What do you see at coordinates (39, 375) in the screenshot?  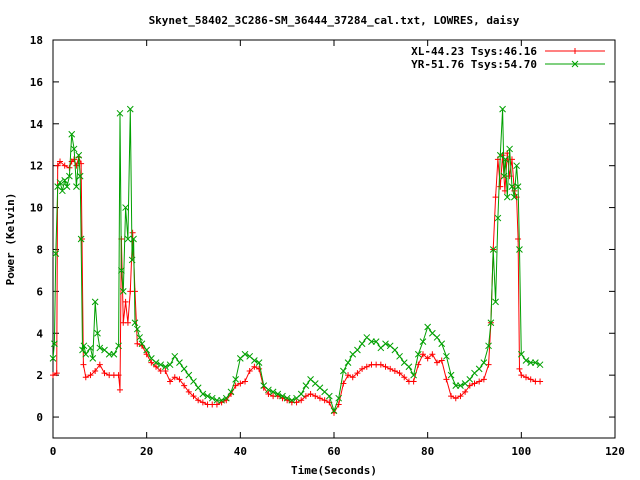 I see `y-tick-label: 2` at bounding box center [39, 375].